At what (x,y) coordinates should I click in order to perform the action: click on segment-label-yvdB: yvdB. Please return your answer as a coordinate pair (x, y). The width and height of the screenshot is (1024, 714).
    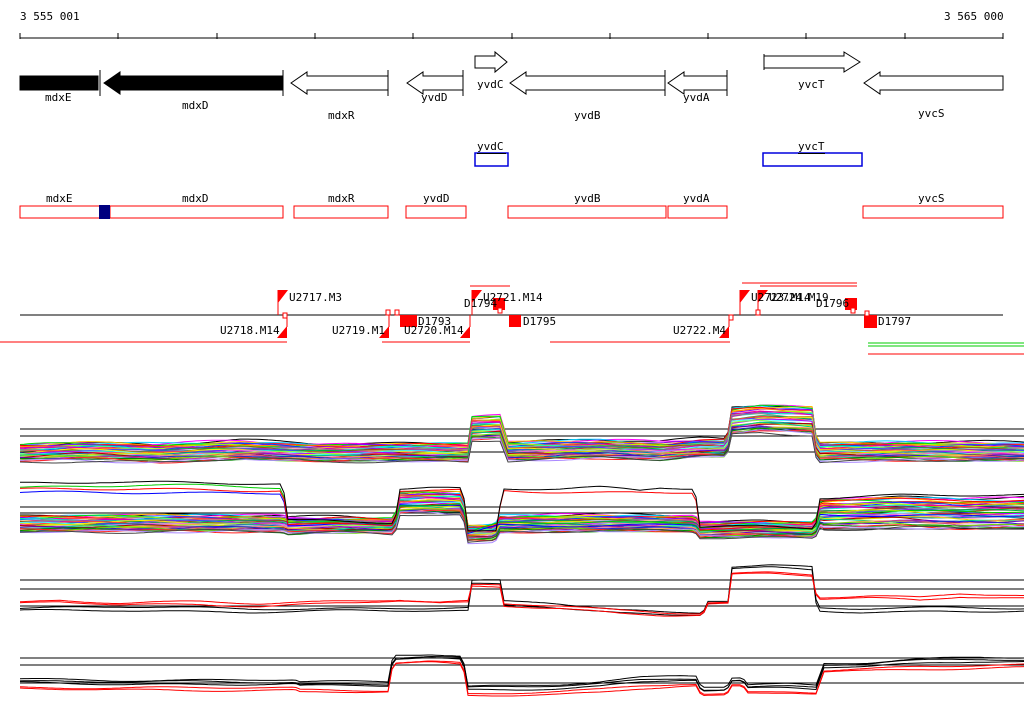
    Looking at the image, I should click on (587, 198).